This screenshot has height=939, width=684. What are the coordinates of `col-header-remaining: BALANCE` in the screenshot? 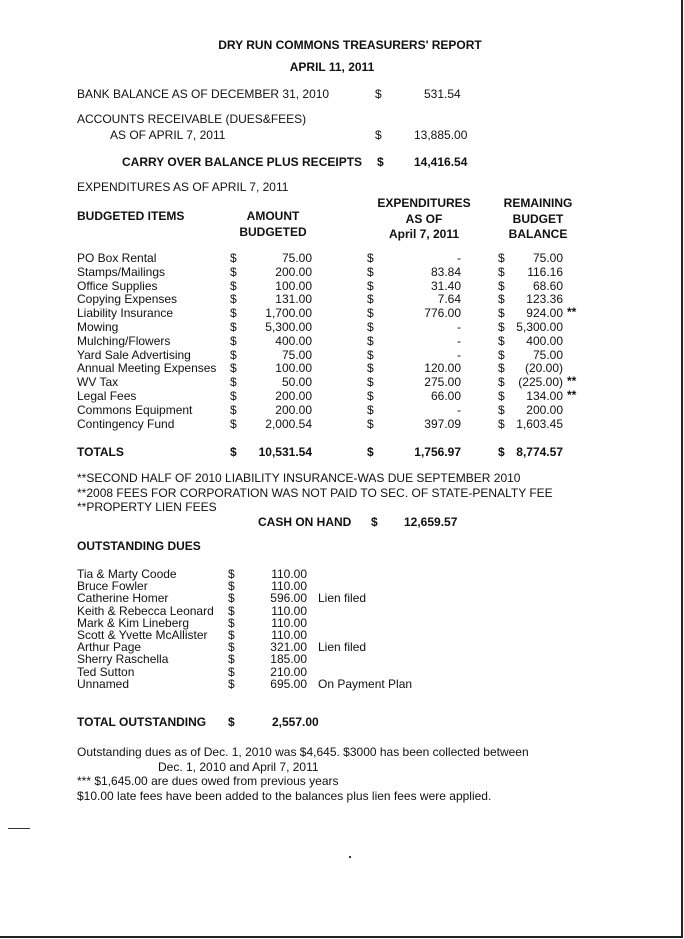 It's located at (538, 234).